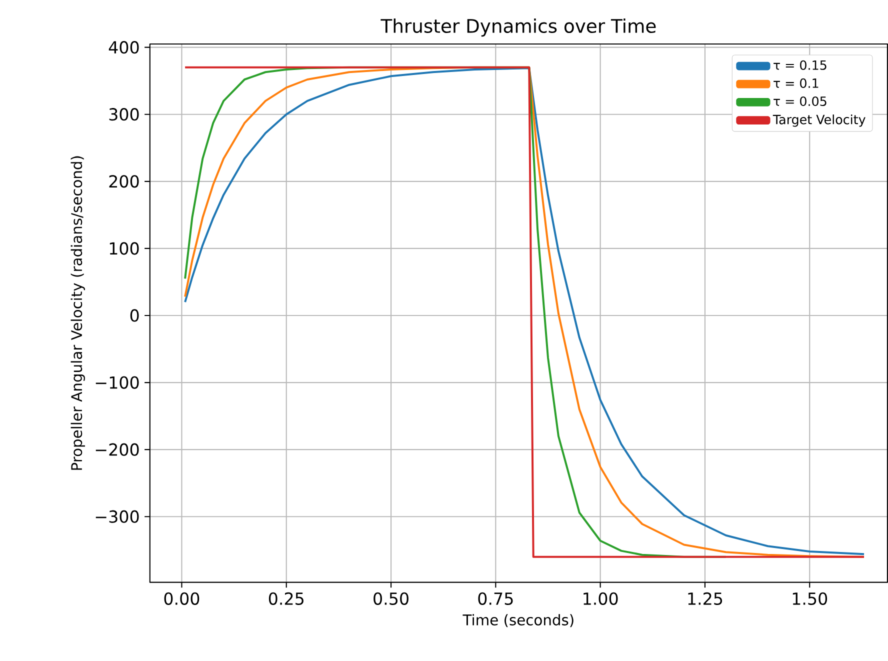 This screenshot has height=661, width=888. Describe the element at coordinates (800, 101) in the screenshot. I see `legend-label: τ = 0.05` at that location.